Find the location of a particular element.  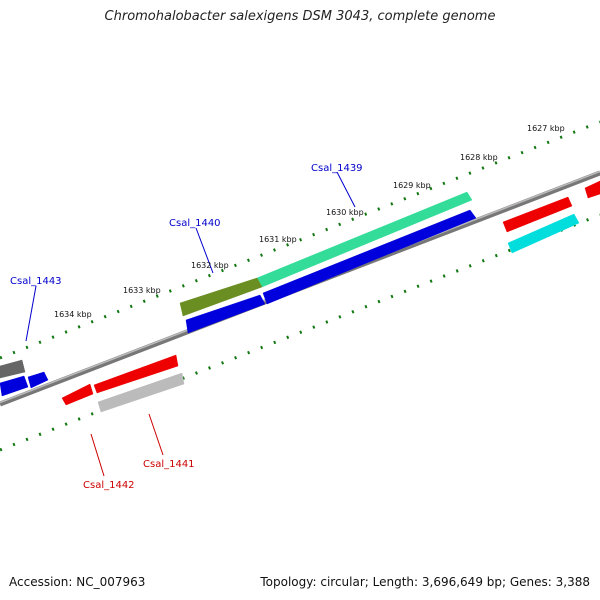

tick-label-1629: 1629 kbp is located at coordinates (412, 185).